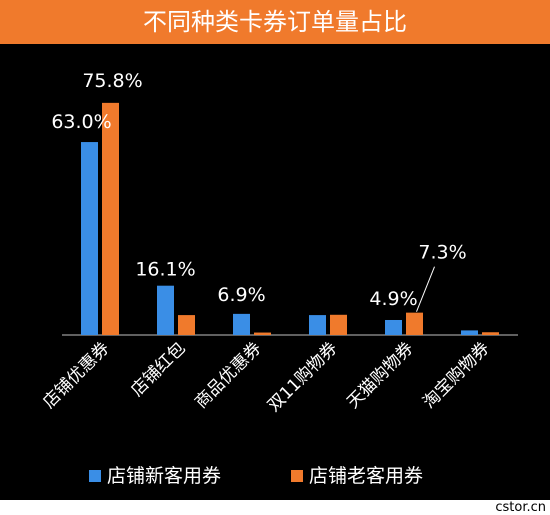  I want to click on x-tick-label: 店铺优惠券, so click(76, 375).